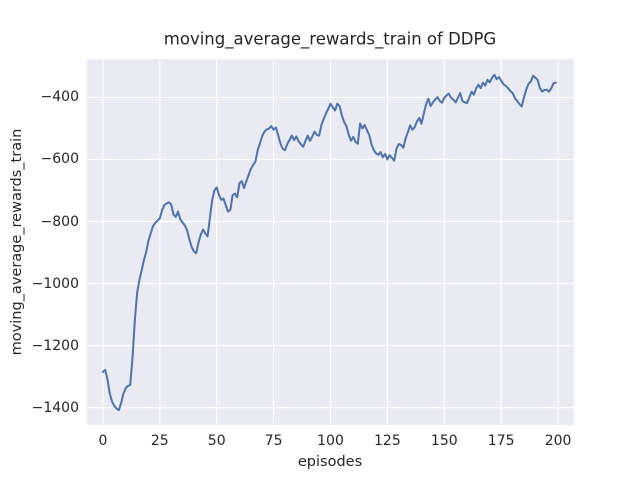 This screenshot has height=480, width=640. I want to click on chart-title: moving_average_rewards_train of DDPG, so click(330, 39).